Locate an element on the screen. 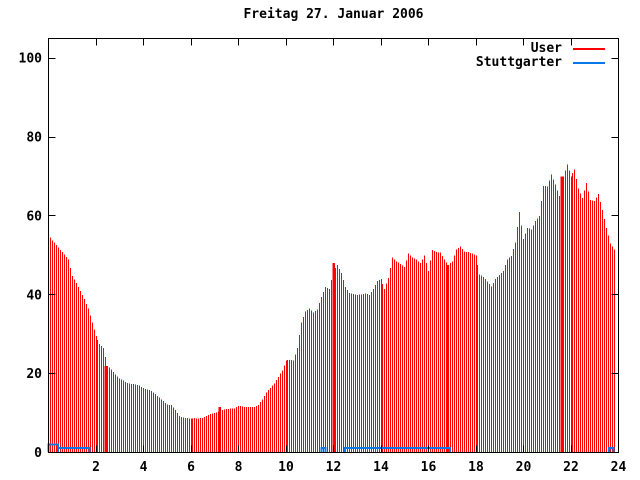 The height and width of the screenshot is (480, 640). legend: User Stuttgarter is located at coordinates (540, 55).